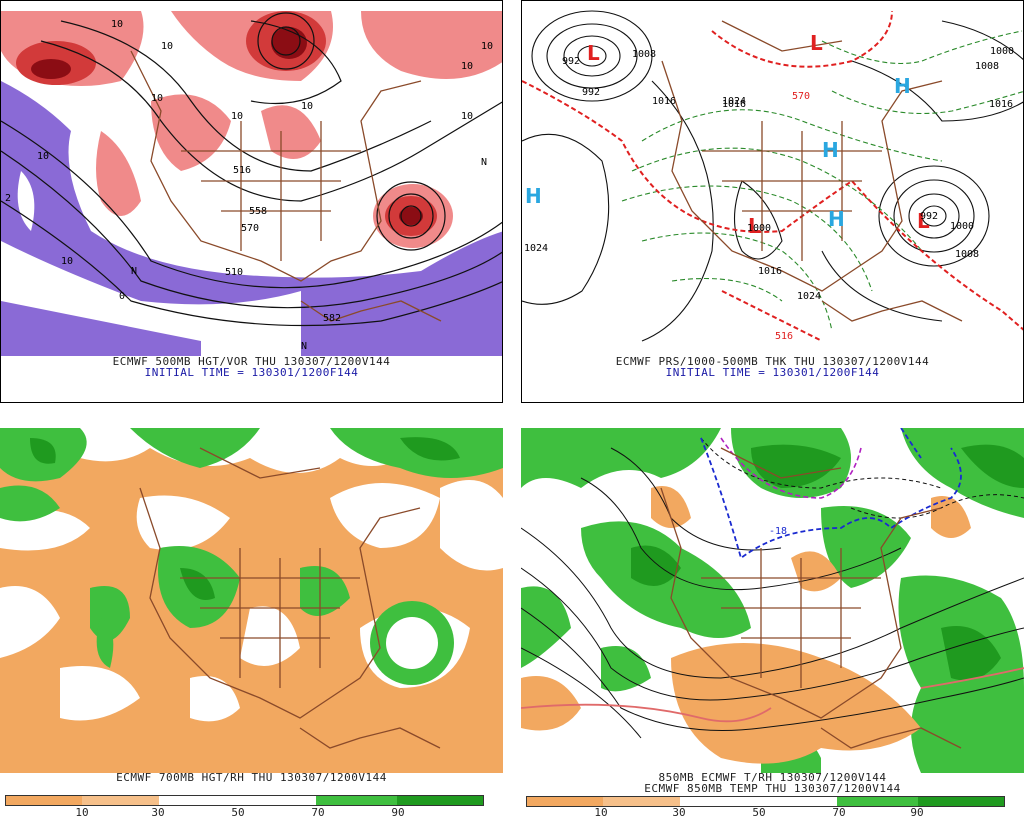 This screenshot has height=819, width=1024. What do you see at coordinates (251, 777) in the screenshot?
I see `caption-title: ECMWF 700MB HGT/RH THU 130307/1200V144` at bounding box center [251, 777].